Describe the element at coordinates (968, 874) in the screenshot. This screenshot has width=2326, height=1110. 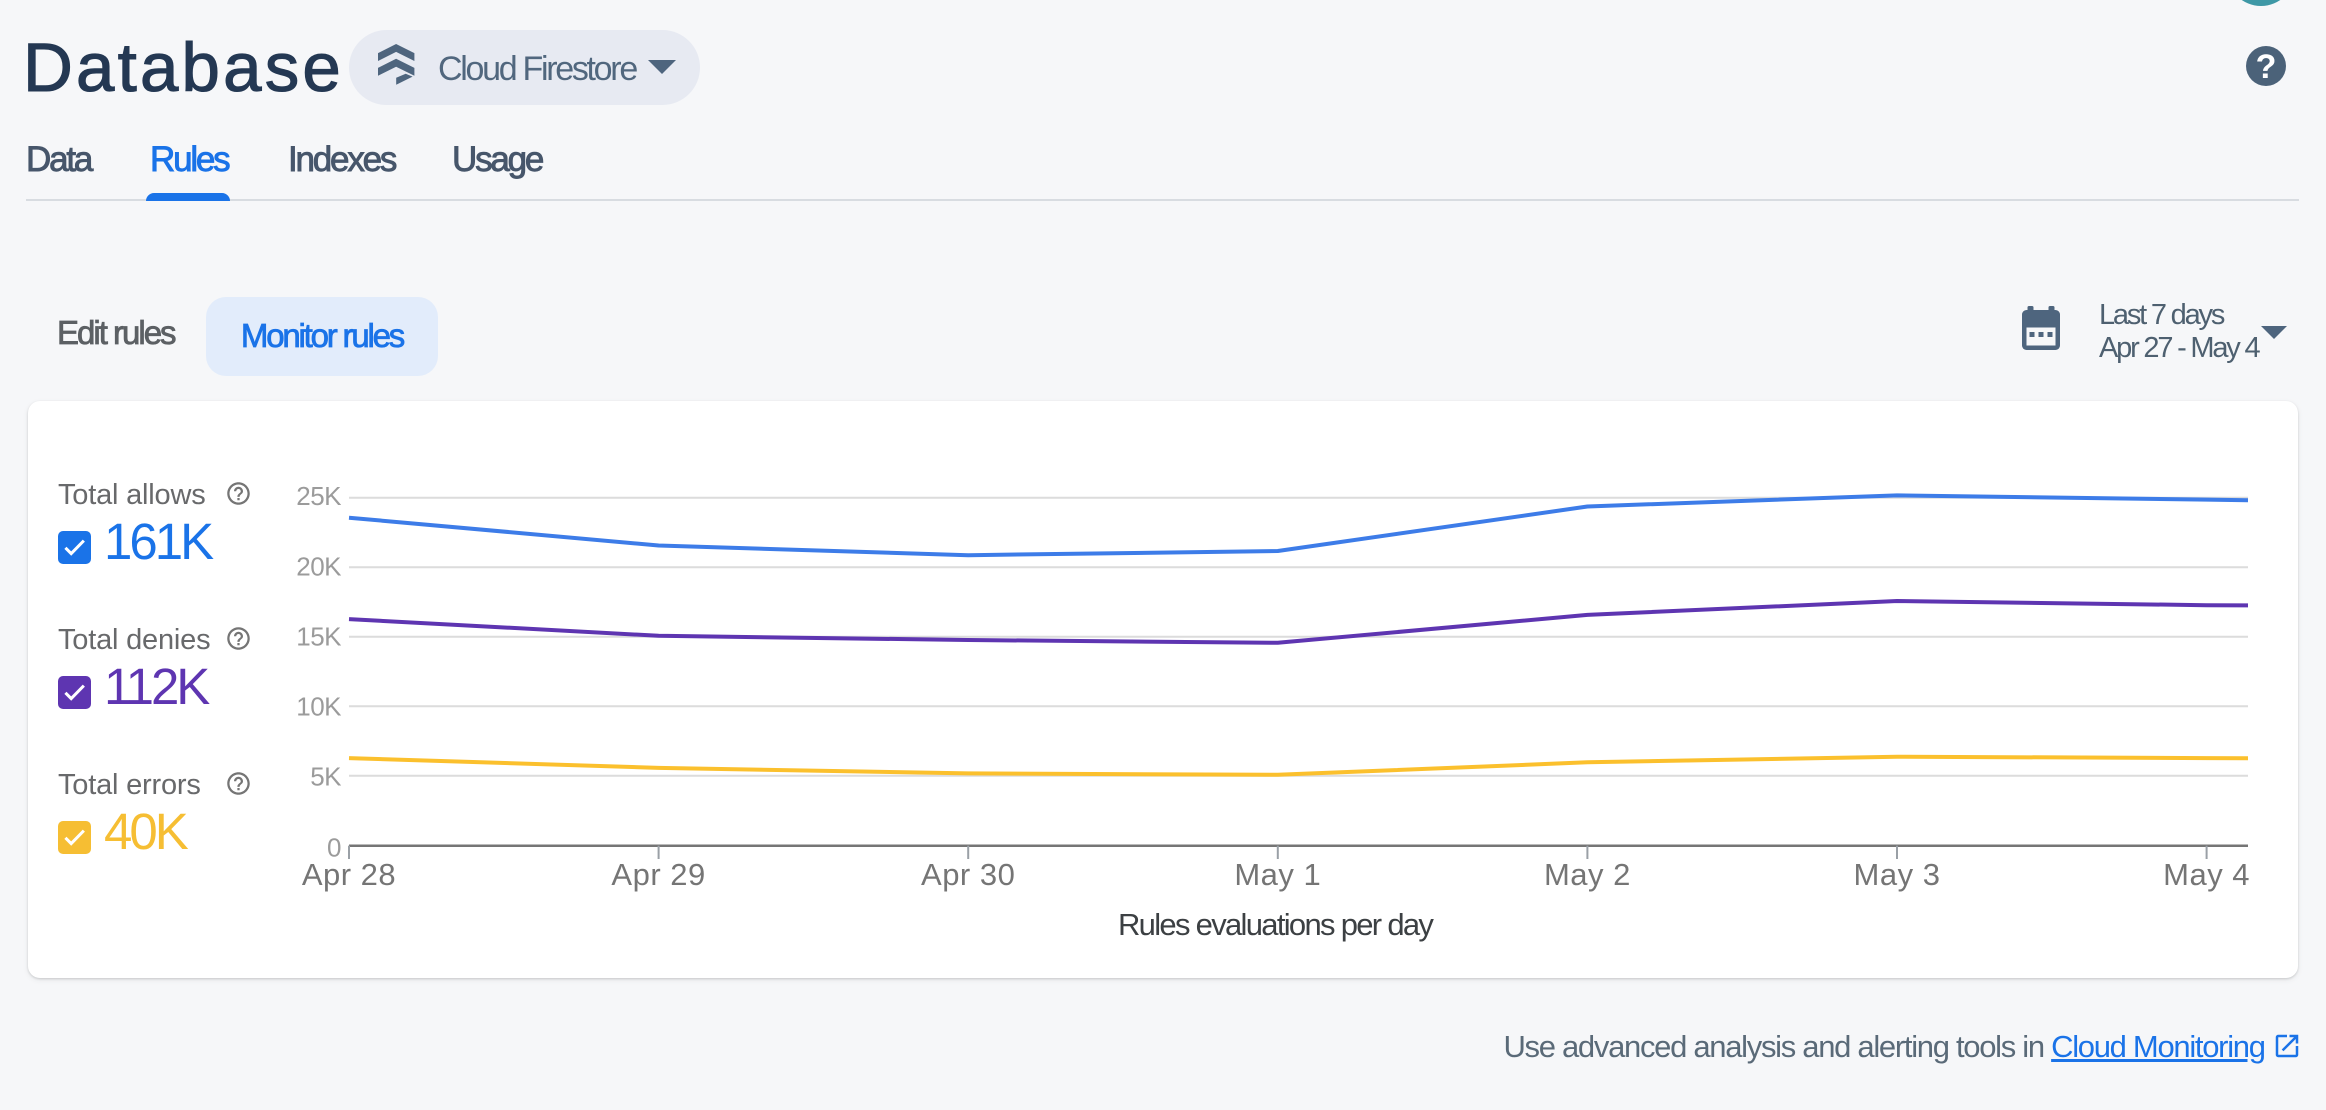
I see `svg-text: Apr 30` at that location.